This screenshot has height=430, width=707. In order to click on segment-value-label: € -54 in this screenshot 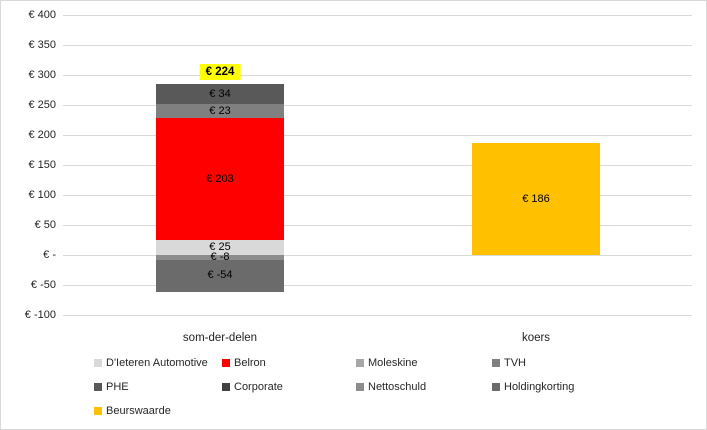, I will do `click(220, 275)`.